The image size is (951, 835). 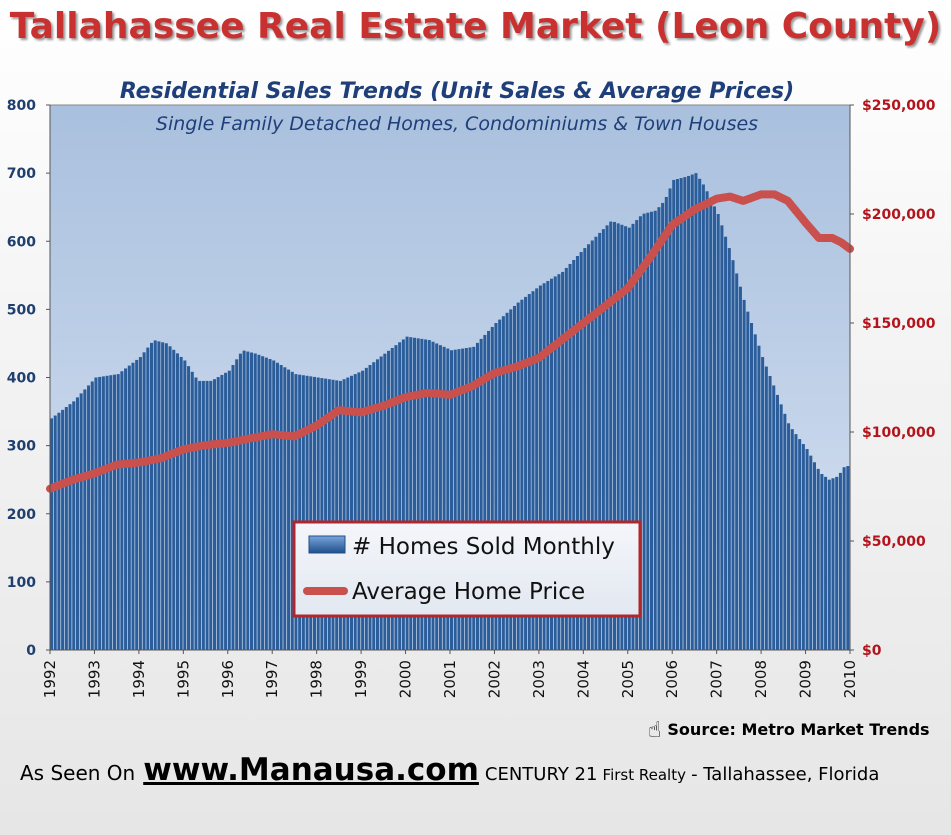 What do you see at coordinates (21, 106) in the screenshot?
I see `left-tick-label: 800` at bounding box center [21, 106].